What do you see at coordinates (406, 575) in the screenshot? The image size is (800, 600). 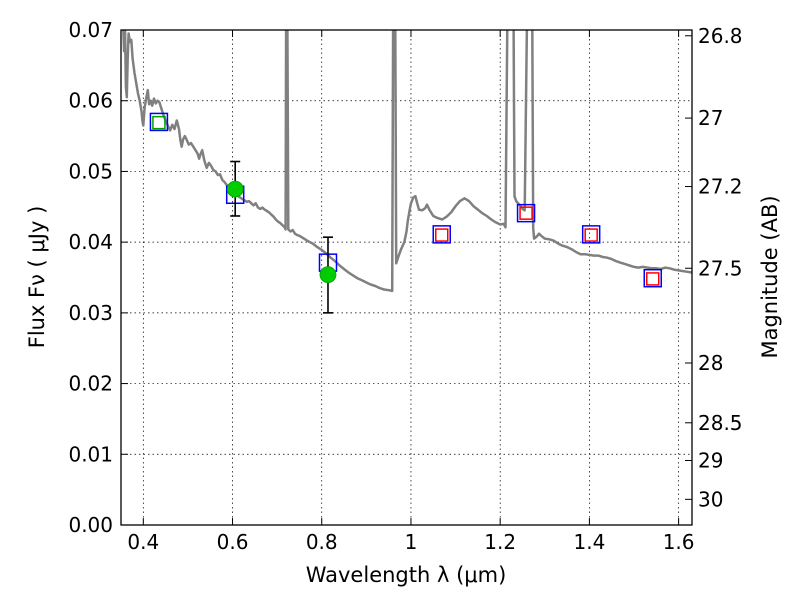 I see `x-axis-label: Wavelength λ (μm)` at bounding box center [406, 575].